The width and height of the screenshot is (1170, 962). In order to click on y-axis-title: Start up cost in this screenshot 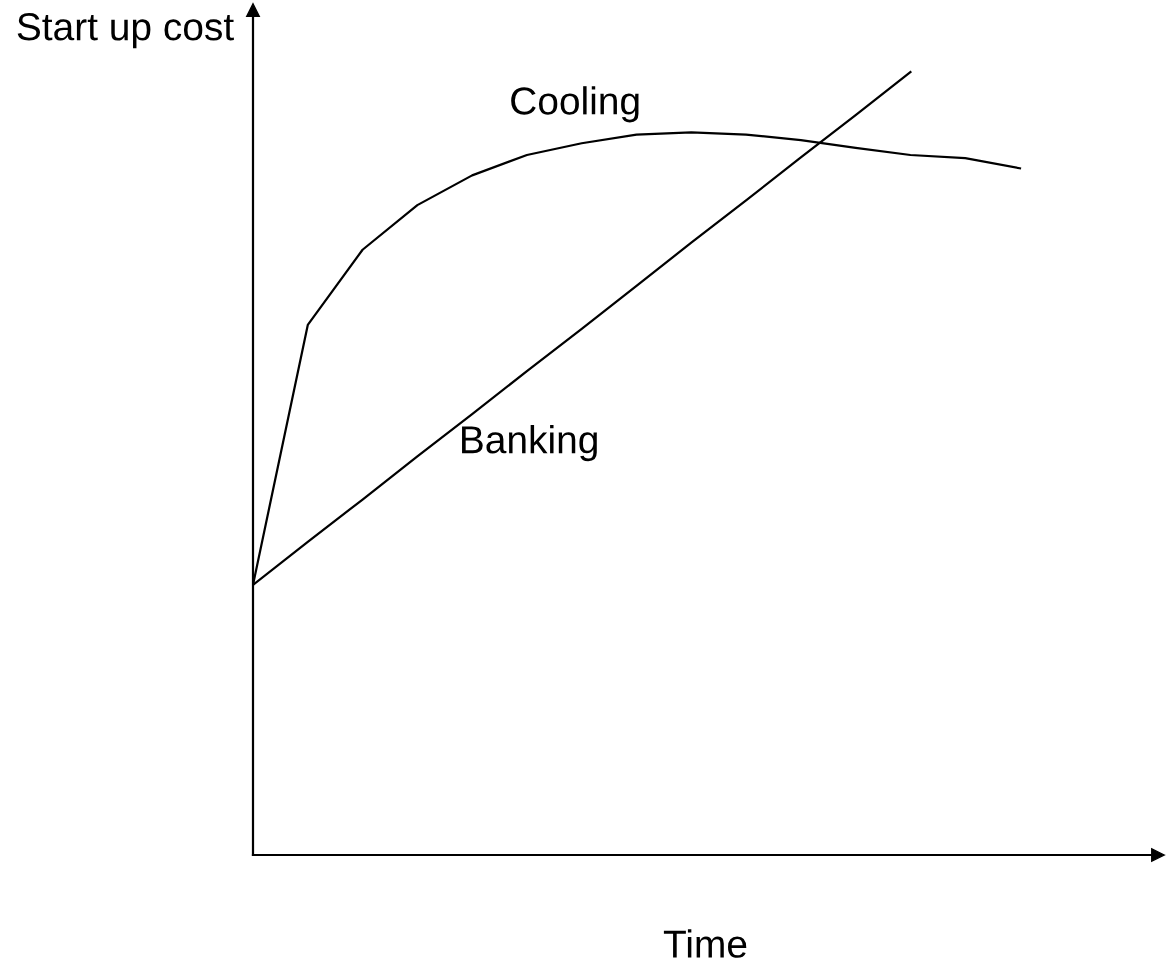, I will do `click(125, 31)`.